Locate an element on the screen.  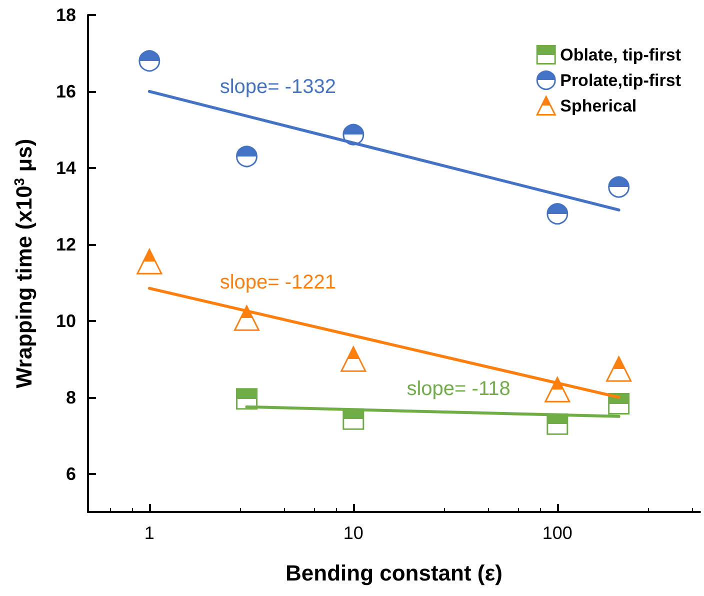
annotation: slope= -1332 is located at coordinates (278, 87).